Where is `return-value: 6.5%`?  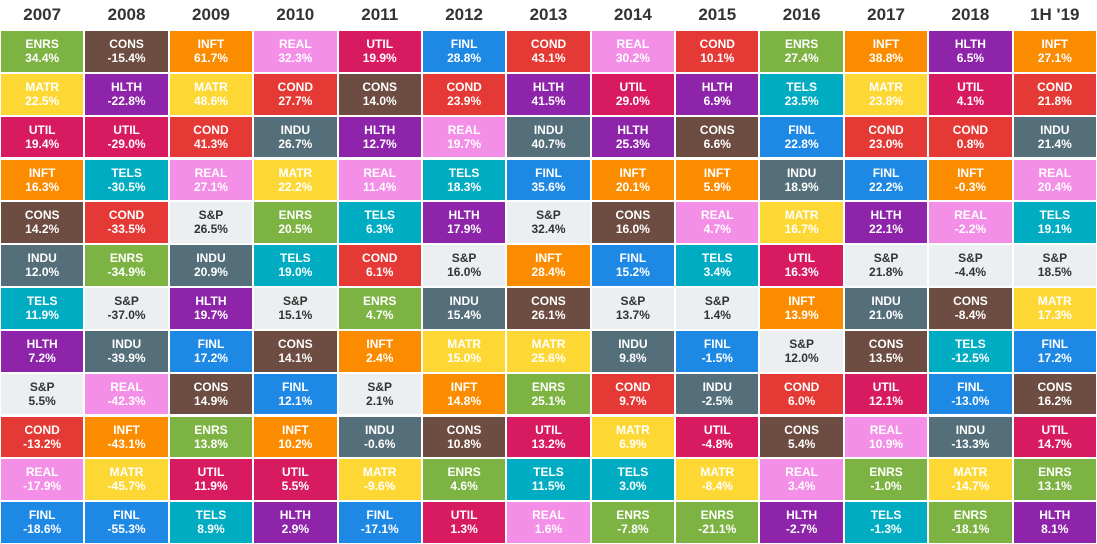 return-value: 6.5% is located at coordinates (970, 58).